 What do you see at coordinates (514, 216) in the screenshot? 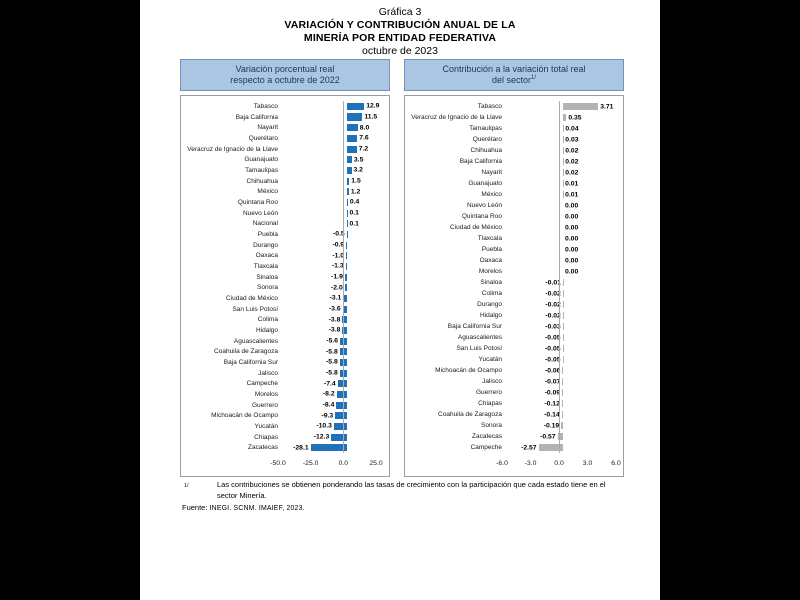
I see `chart-row: Quintana Roo 0.00` at bounding box center [514, 216].